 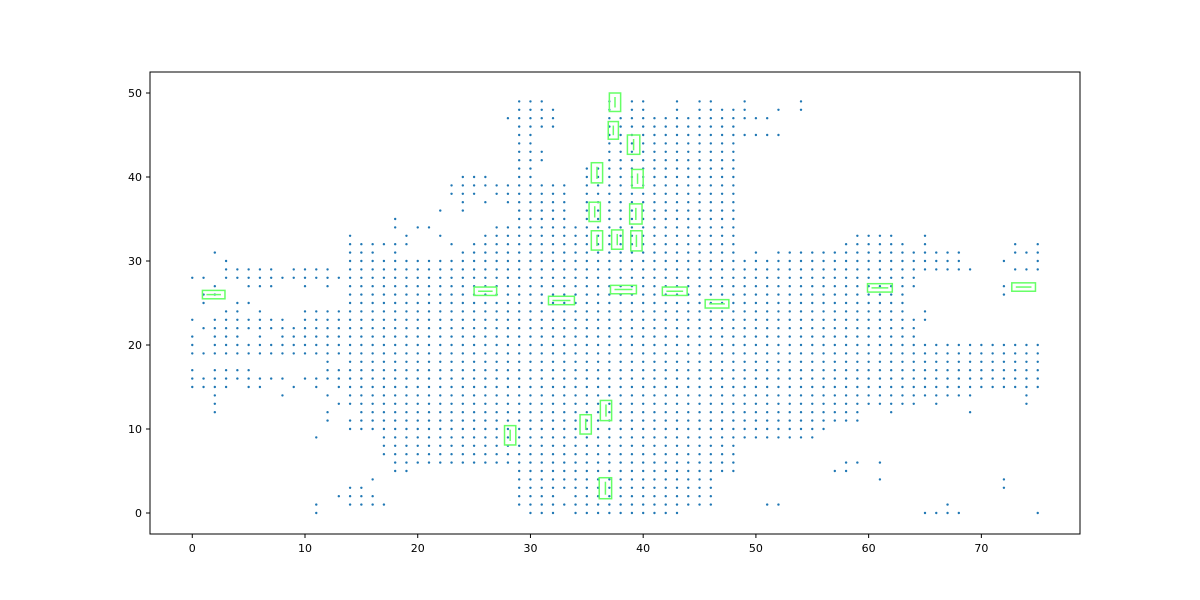 What do you see at coordinates (138, 513) in the screenshot?
I see `y-tick-label: 0` at bounding box center [138, 513].